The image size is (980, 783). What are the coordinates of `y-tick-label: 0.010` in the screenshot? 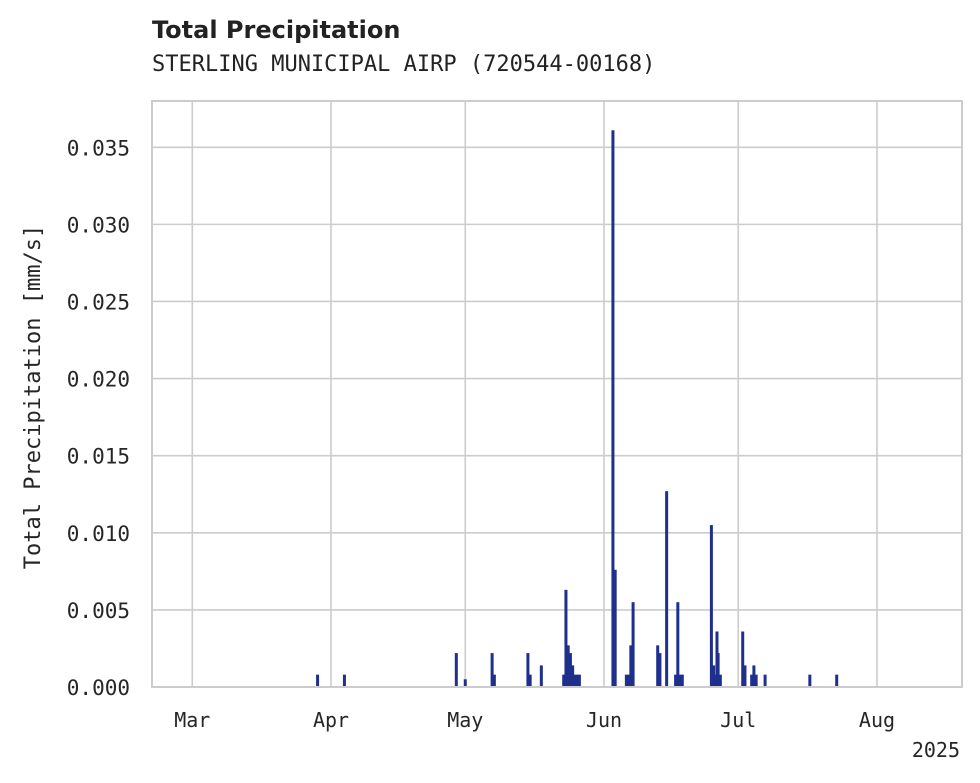 It's located at (98, 534).